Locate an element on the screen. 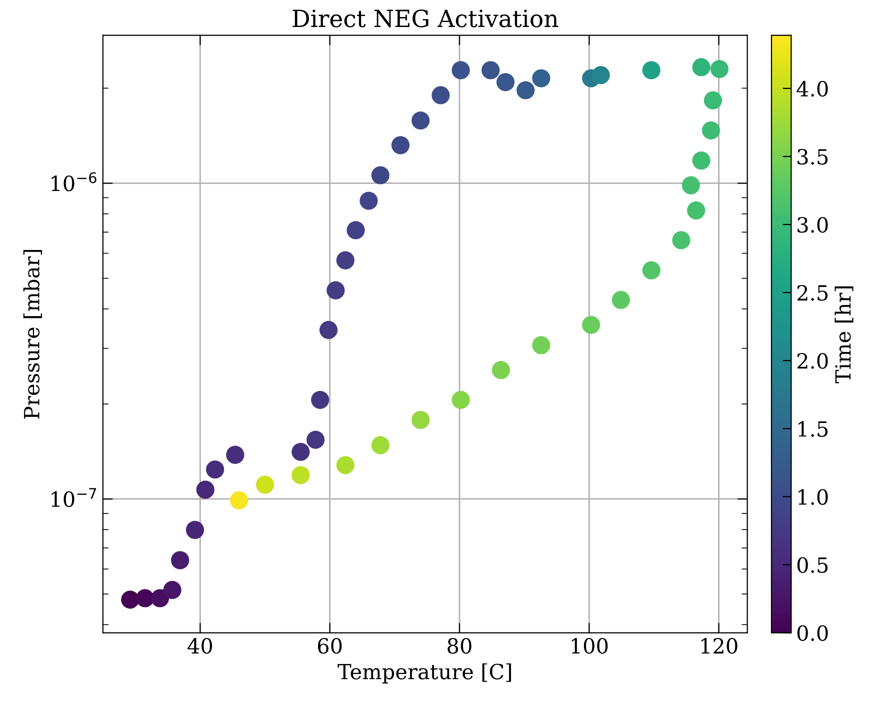  x-axis-title: Temperature [C] is located at coordinates (424, 673).